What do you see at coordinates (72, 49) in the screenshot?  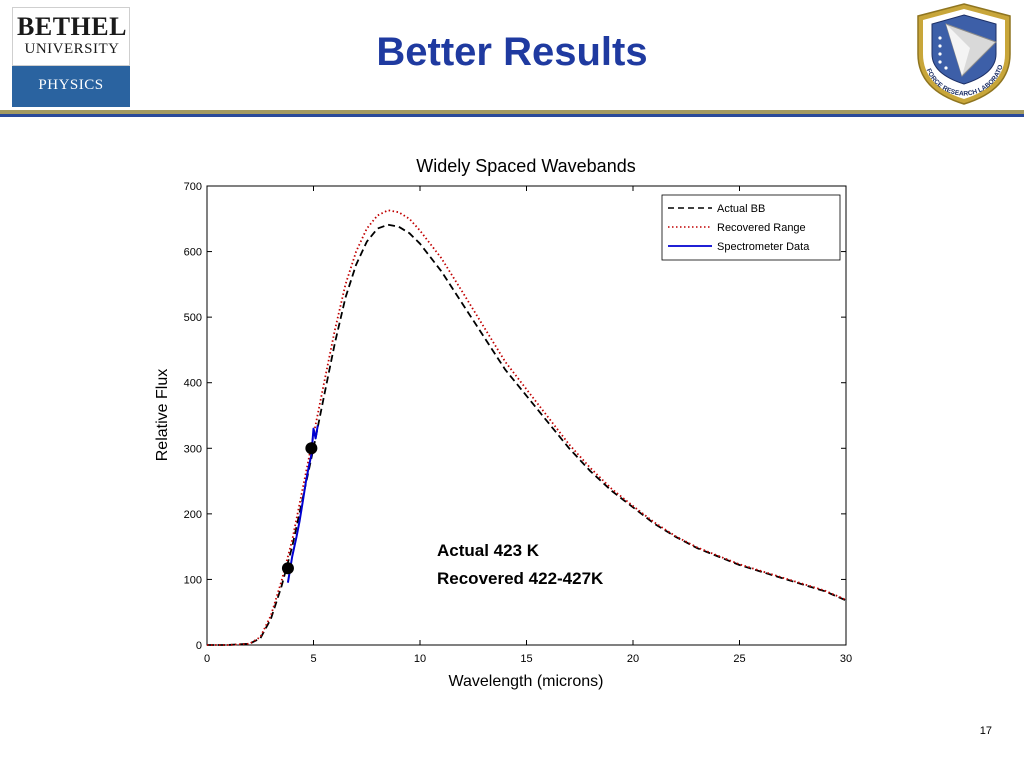 I see `logo-university-word: UNIVERSITY` at bounding box center [72, 49].